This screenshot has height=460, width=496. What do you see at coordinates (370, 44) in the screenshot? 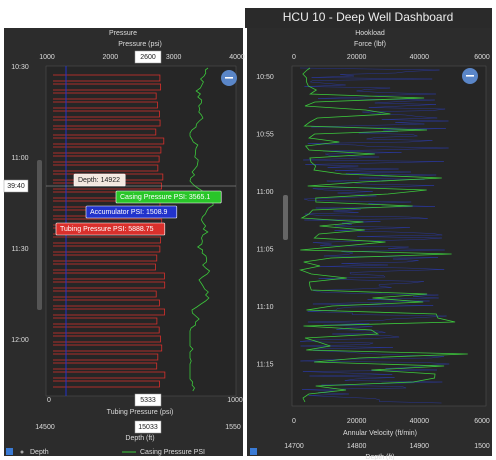
I see `axis-title: Force (lbf)` at bounding box center [370, 44].